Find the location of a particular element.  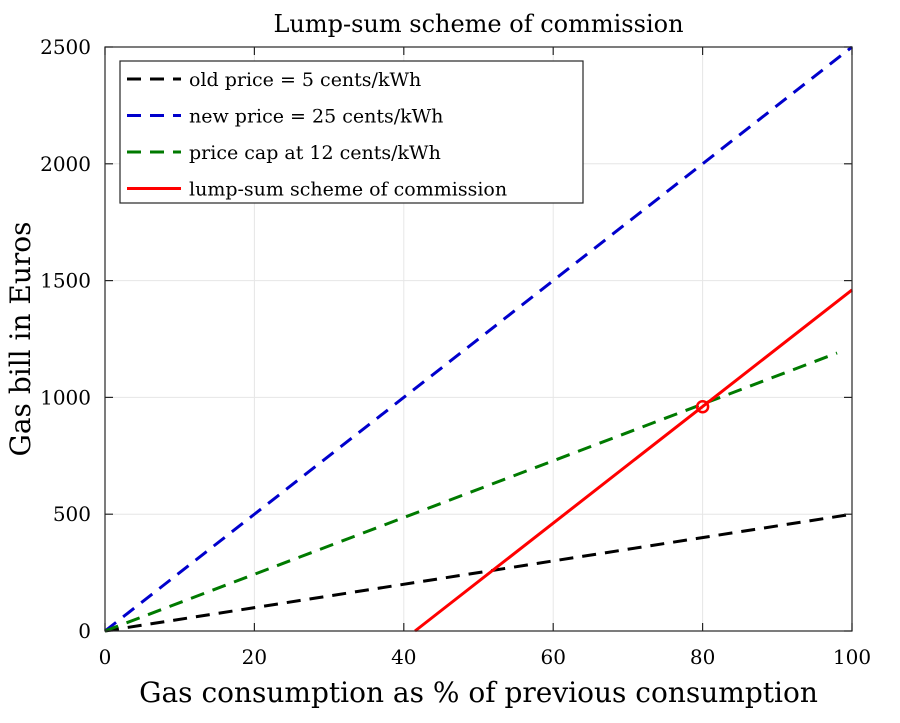

intersection-marker is located at coordinates (702, 406).